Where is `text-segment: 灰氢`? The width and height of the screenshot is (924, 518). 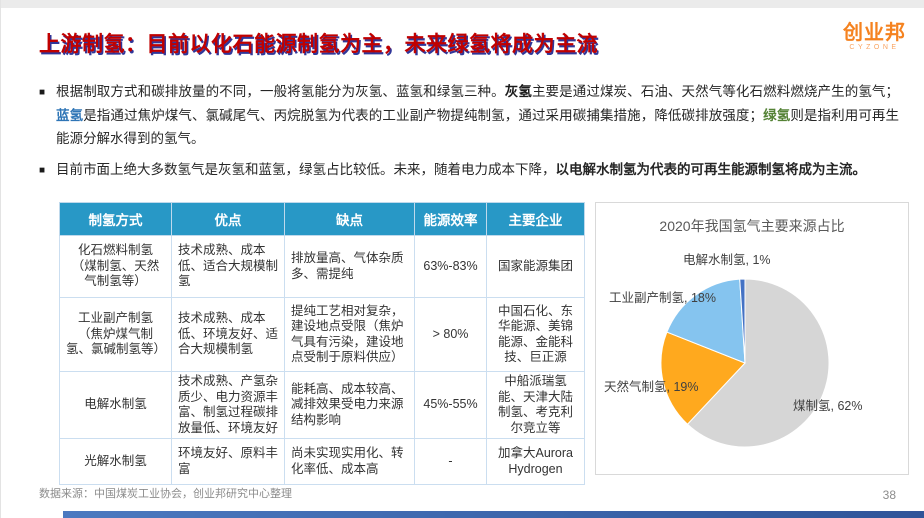
text-segment: 灰氢 is located at coordinates (518, 91).